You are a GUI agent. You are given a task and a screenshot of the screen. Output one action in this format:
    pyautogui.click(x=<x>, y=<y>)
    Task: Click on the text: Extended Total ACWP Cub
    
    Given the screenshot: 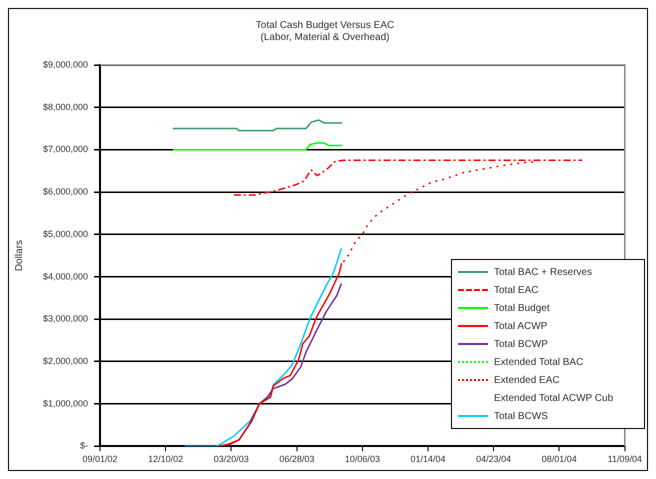 What is the action you would take?
    pyautogui.click(x=554, y=398)
    